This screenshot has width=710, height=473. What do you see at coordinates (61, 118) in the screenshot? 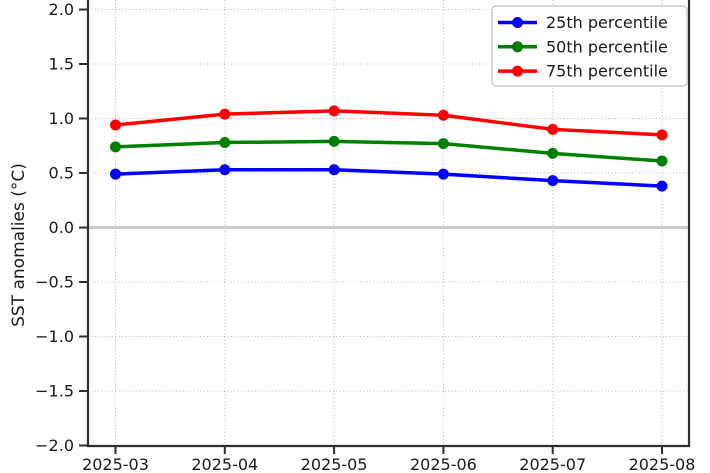
I see `y-tick-label: 1.0` at bounding box center [61, 118].